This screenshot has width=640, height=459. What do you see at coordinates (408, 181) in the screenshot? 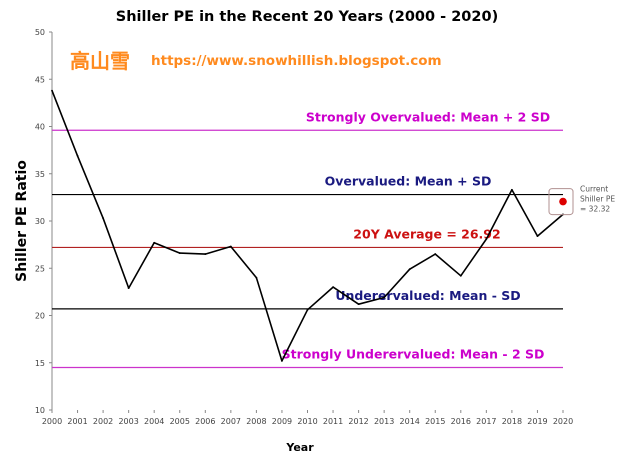
I see `reference-line-label: Overvalued: Mean + SD` at bounding box center [408, 181].